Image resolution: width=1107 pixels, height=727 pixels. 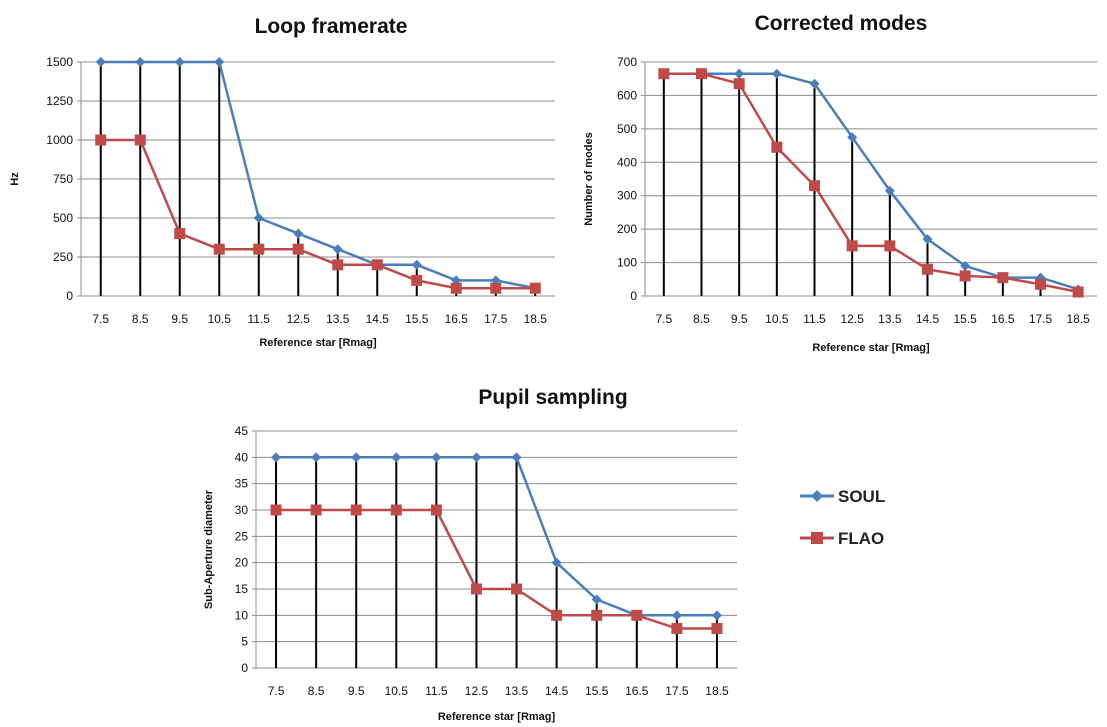 I want to click on x-tick-label: 16.5, so click(x=1003, y=319).